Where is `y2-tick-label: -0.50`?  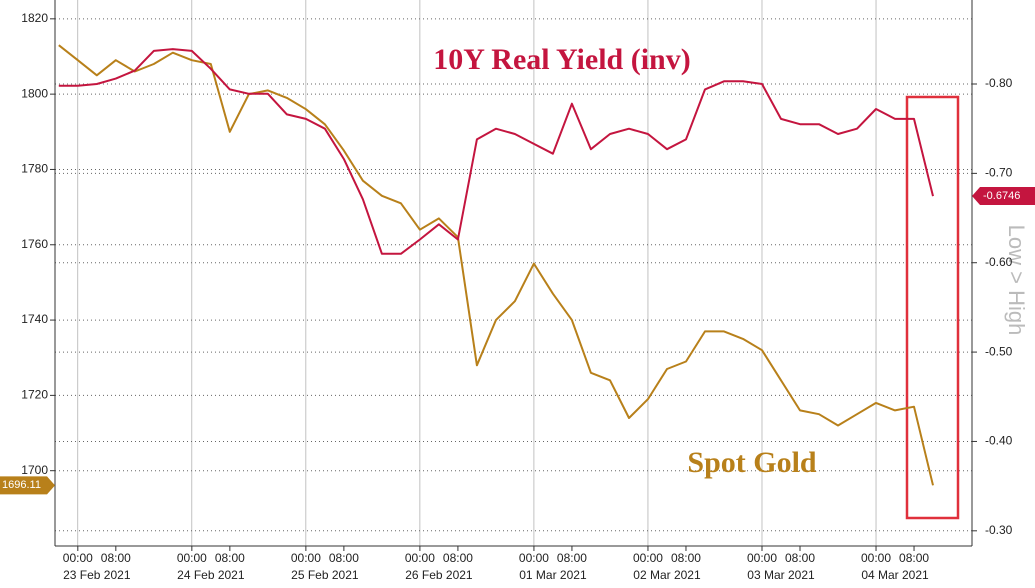
y2-tick-label: -0.50 is located at coordinates (999, 351).